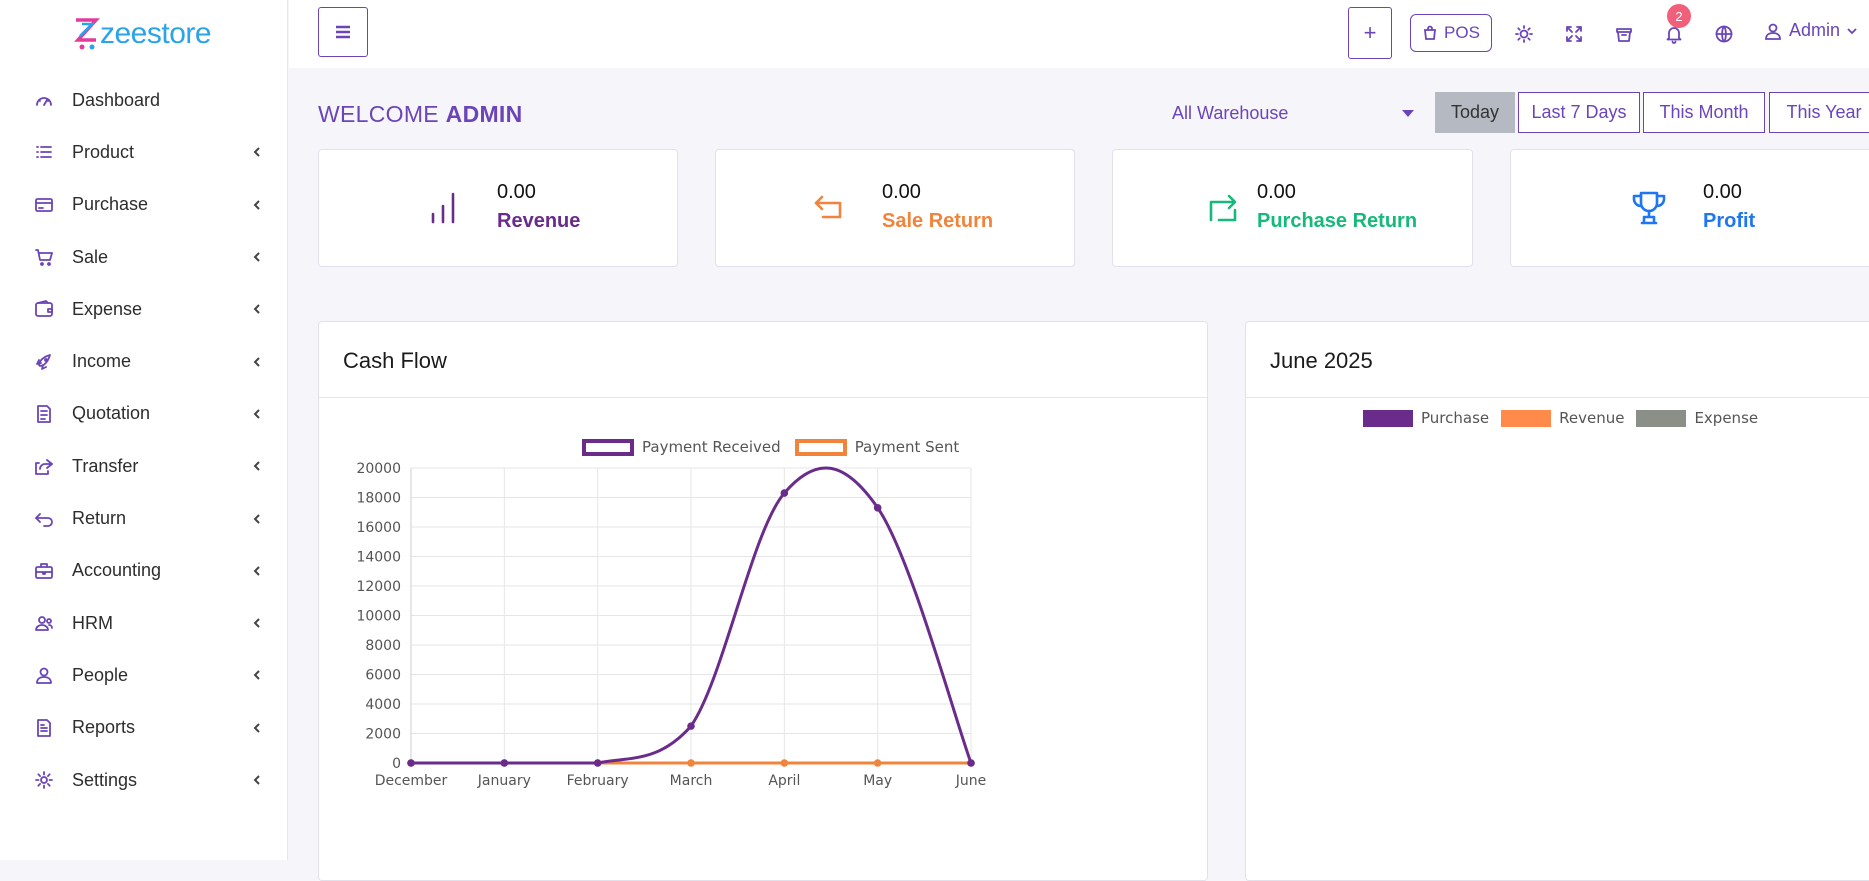  What do you see at coordinates (692, 615) in the screenshot?
I see `series-line-received` at bounding box center [692, 615].